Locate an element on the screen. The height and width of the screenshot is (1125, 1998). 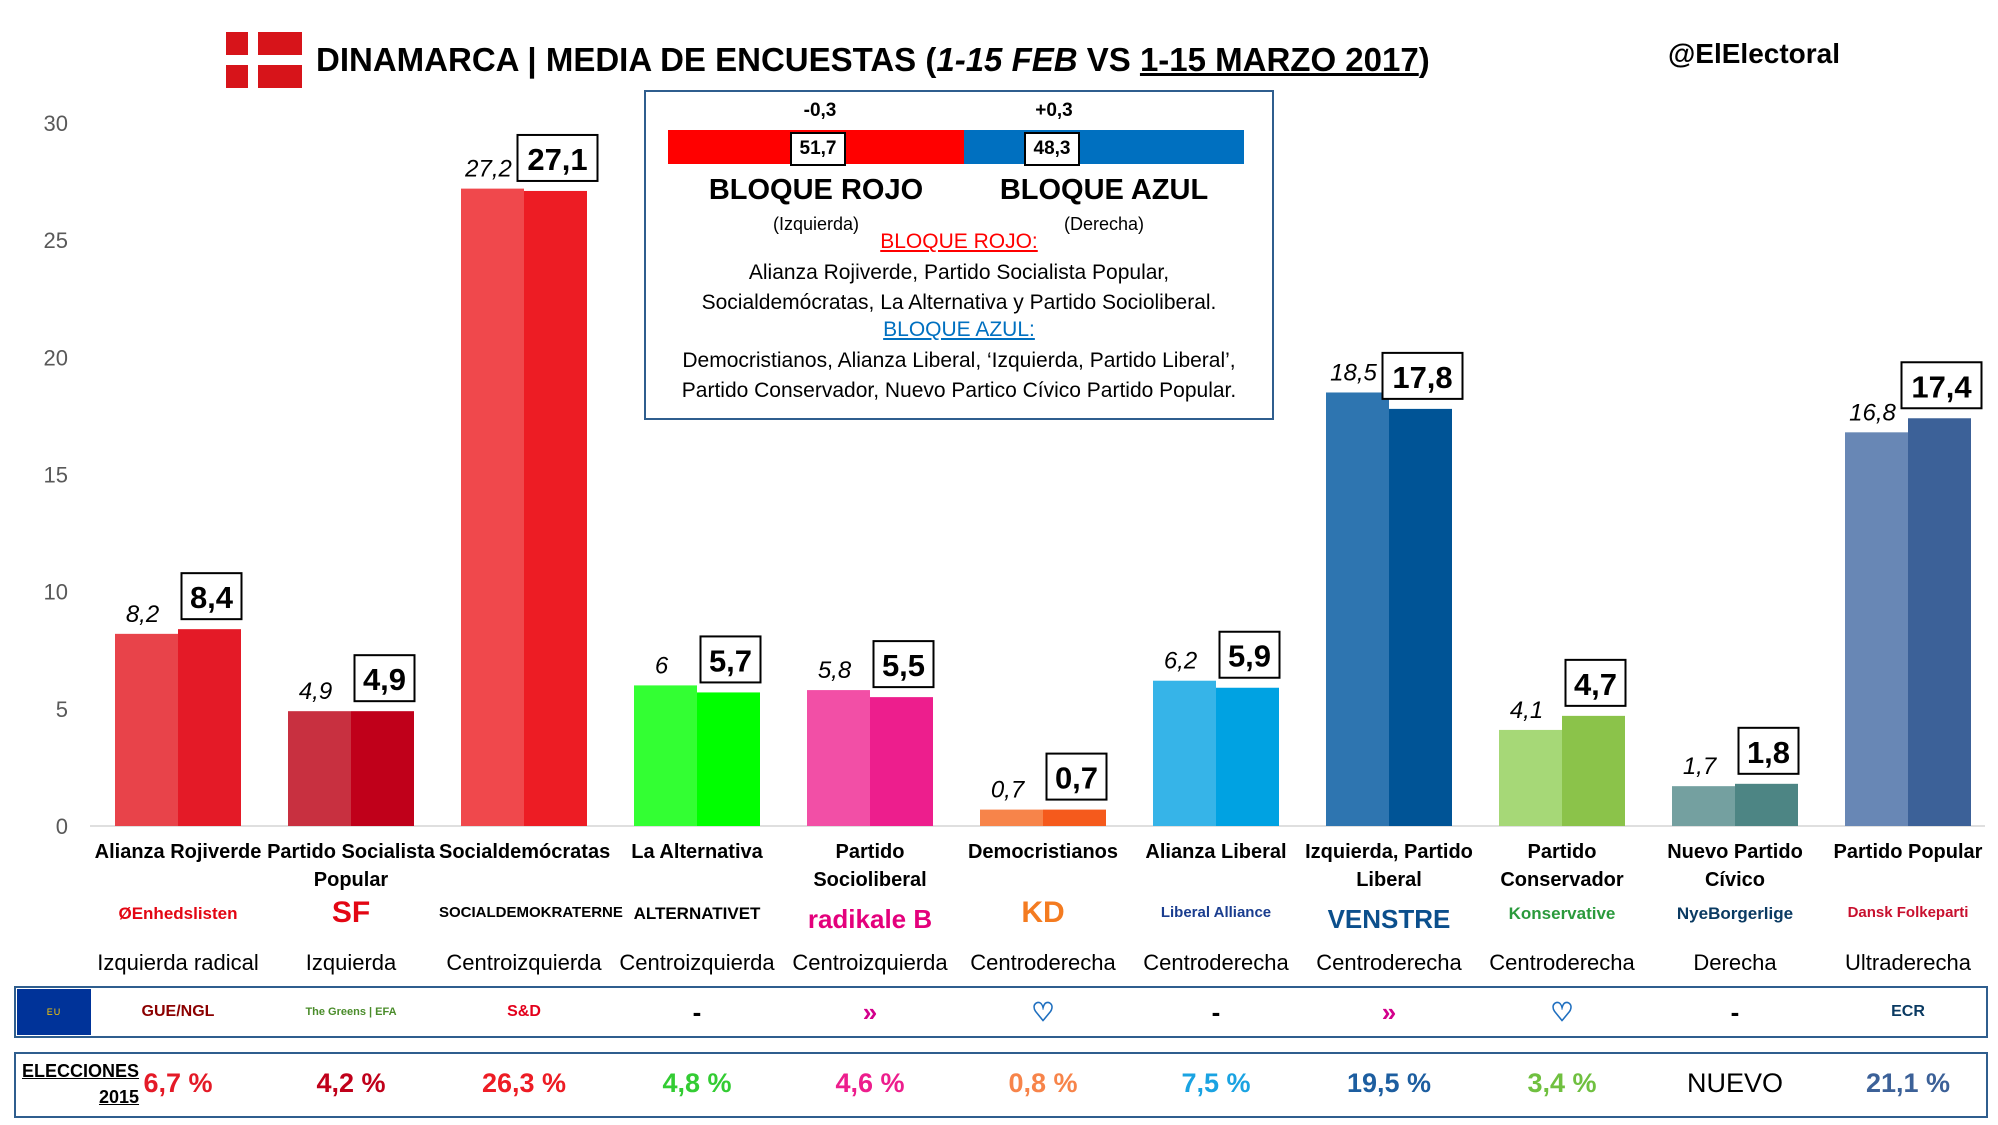
party-logo: ALTERNATIVET is located at coordinates (697, 913).